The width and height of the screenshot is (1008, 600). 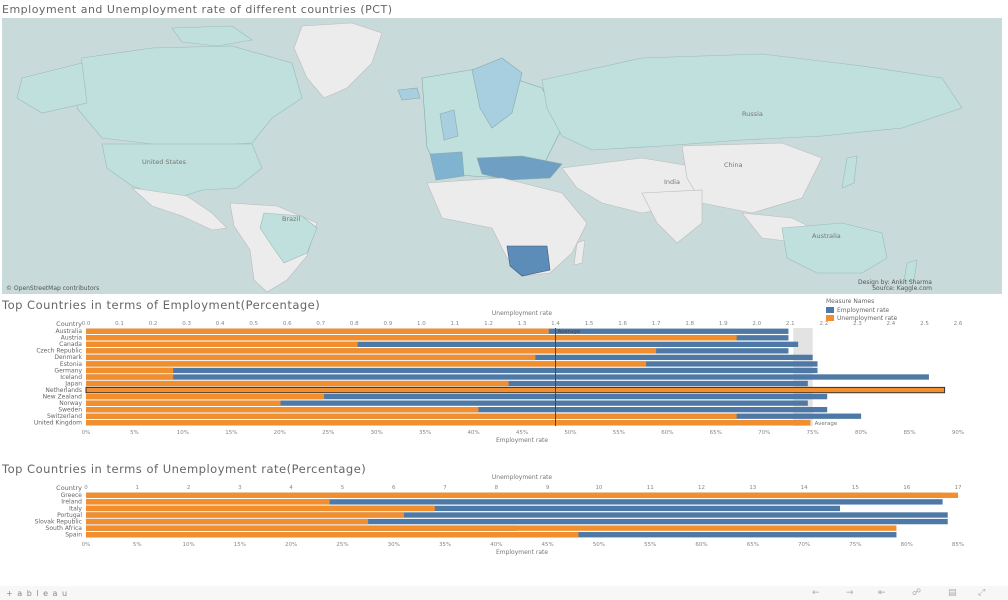 I want to click on arctic-islands-shape, so click(x=212, y=36).